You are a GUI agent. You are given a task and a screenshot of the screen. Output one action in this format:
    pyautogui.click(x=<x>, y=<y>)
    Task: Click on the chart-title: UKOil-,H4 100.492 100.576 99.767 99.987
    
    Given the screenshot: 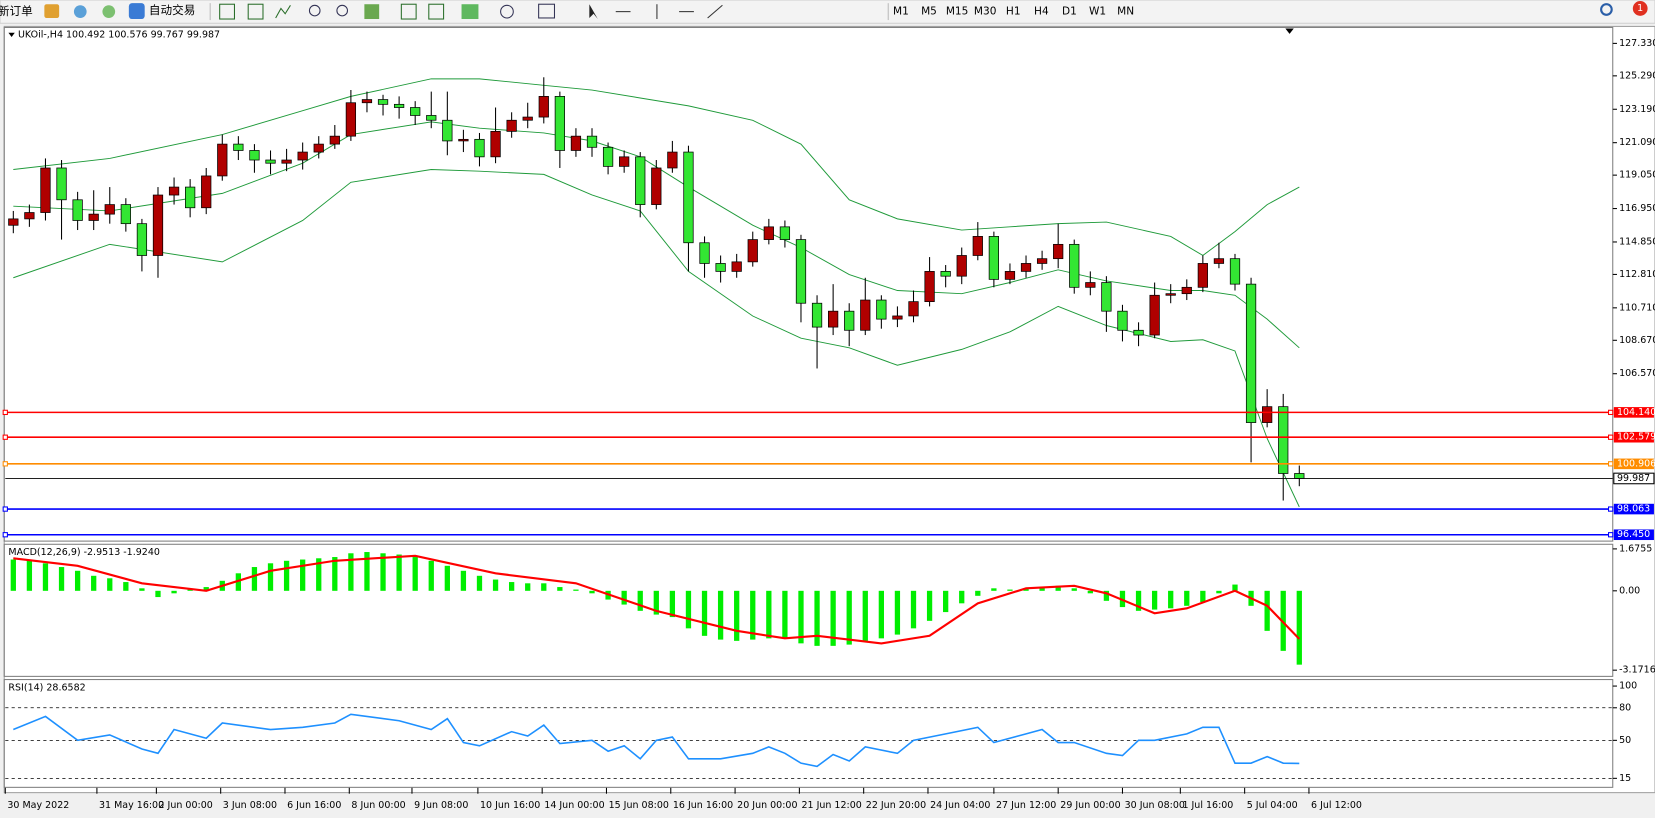 What is the action you would take?
    pyautogui.click(x=119, y=34)
    